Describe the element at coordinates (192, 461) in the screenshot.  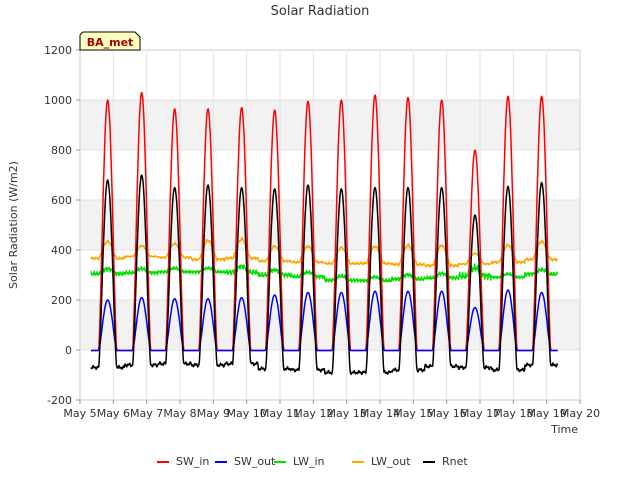
I see `legend-label: SW_in` at that location.